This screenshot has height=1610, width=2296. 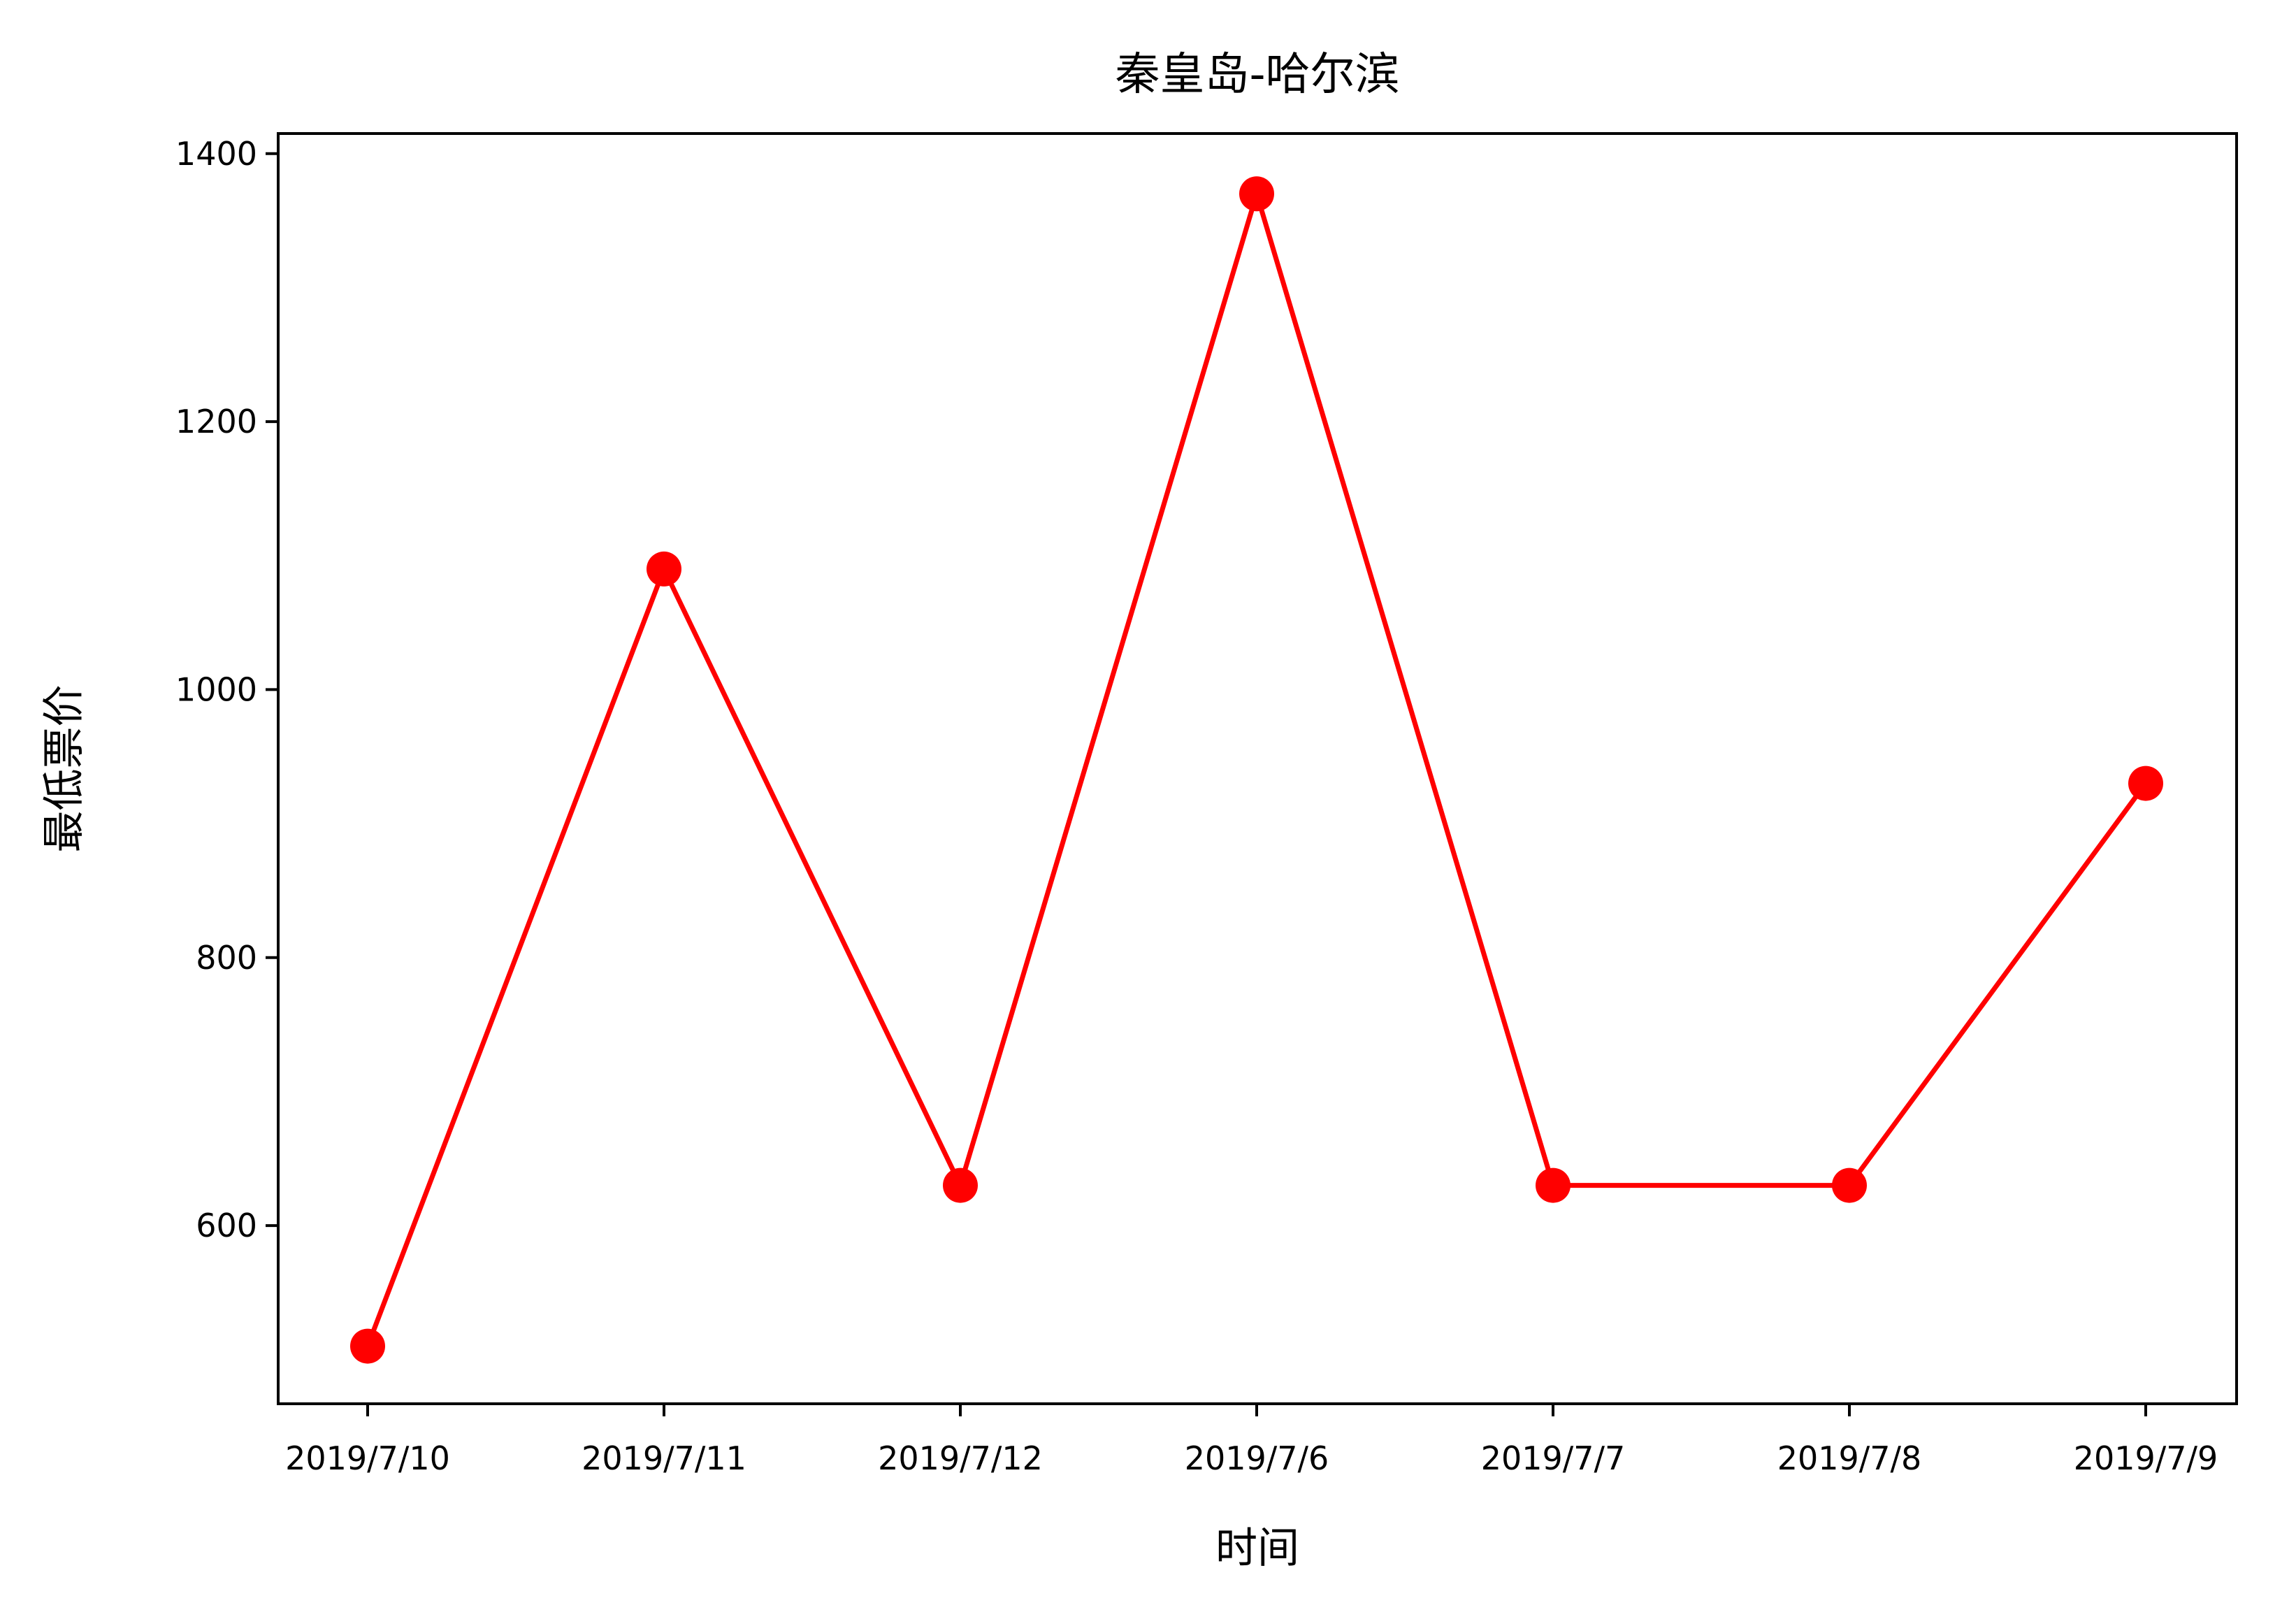 I want to click on y-tick-label: 1400, so click(x=216, y=154).